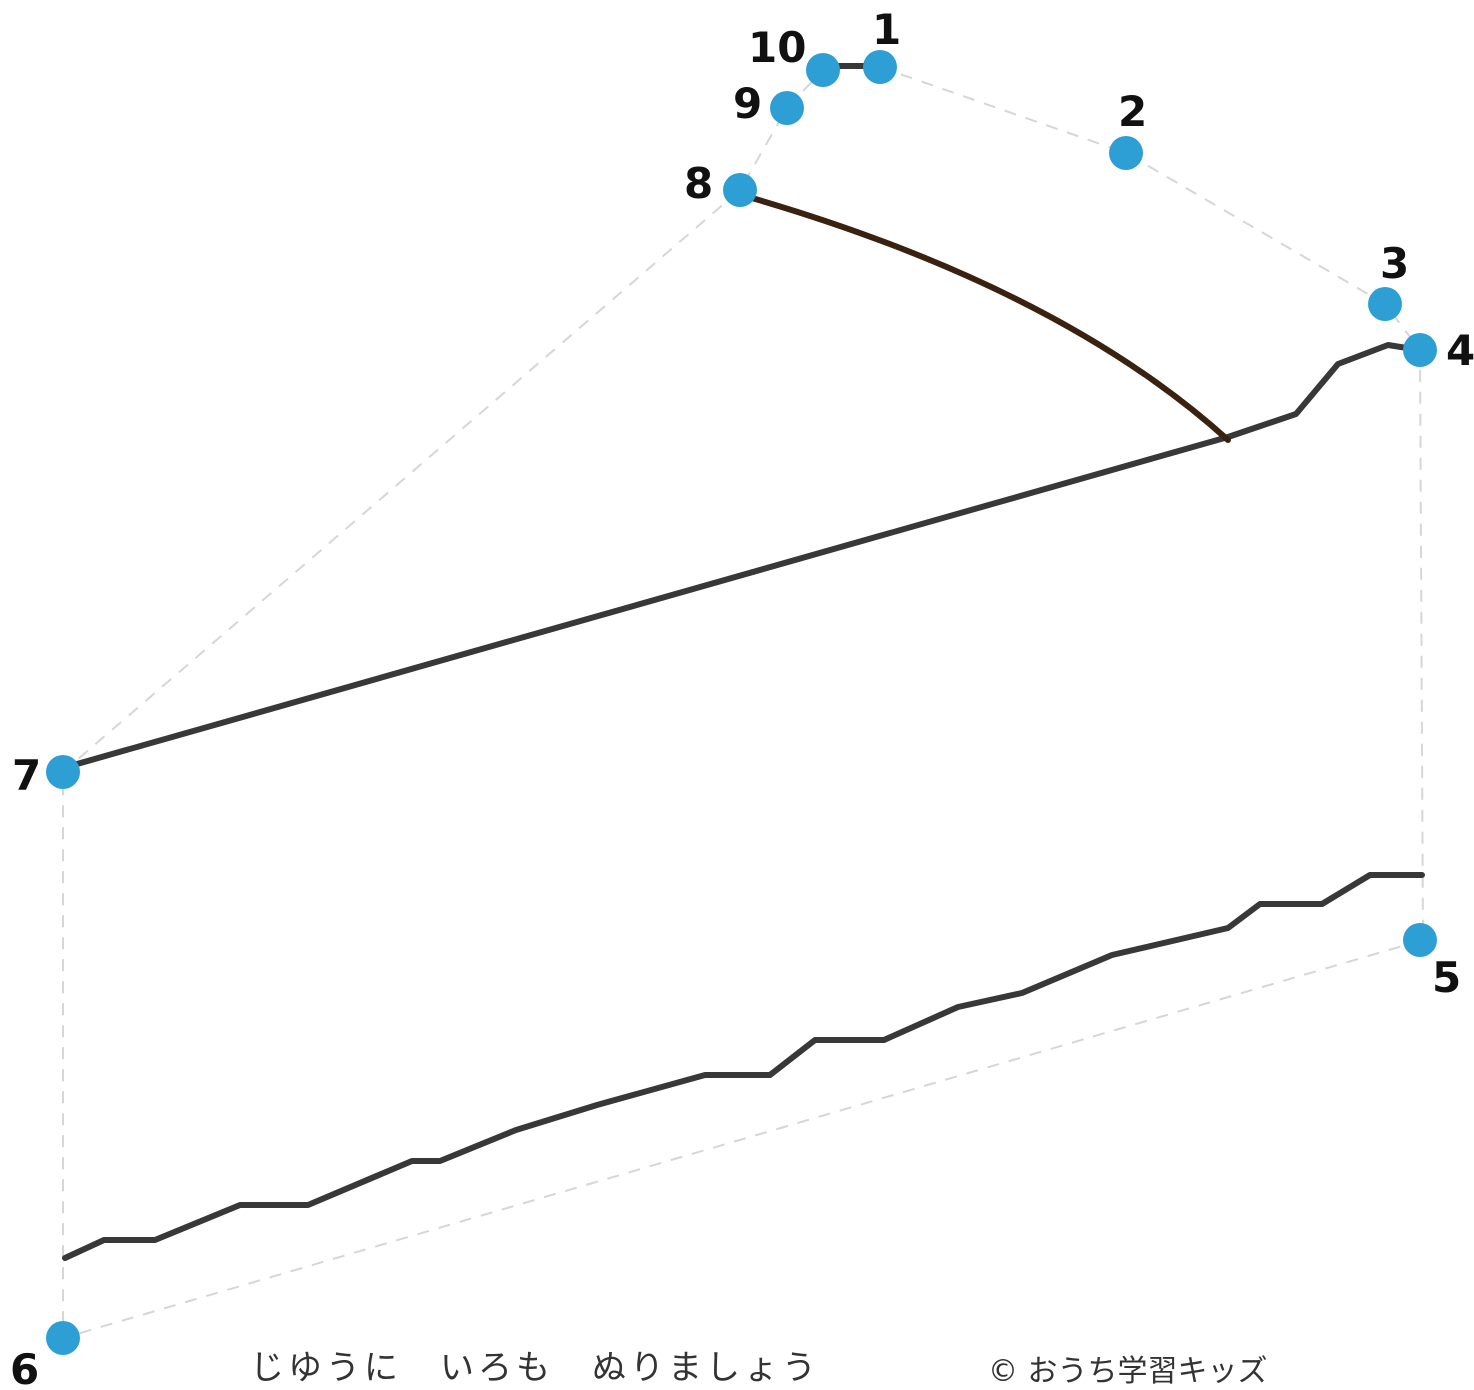 Image resolution: width=1474 pixels, height=1390 pixels. I want to click on dot-1: 1, so click(882, 44).